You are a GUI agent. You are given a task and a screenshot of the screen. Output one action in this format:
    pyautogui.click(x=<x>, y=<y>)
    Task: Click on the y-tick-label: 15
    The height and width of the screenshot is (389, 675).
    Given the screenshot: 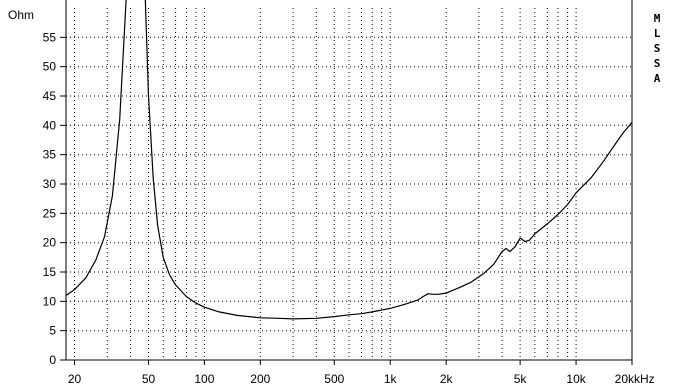 What is the action you would take?
    pyautogui.click(x=50, y=272)
    